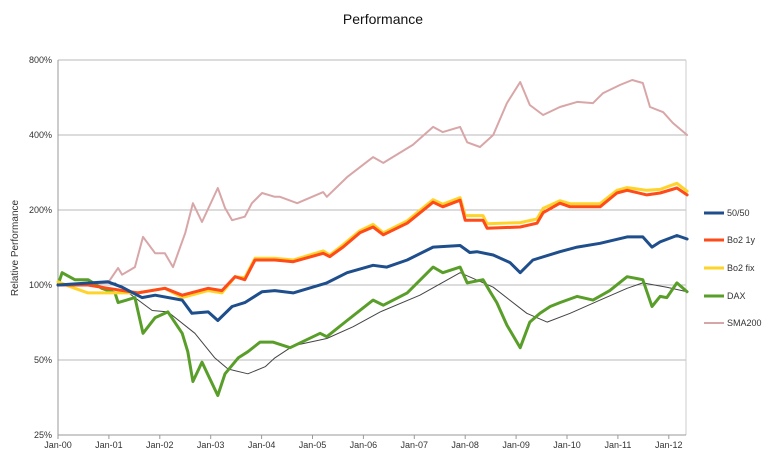 The image size is (770, 466). Describe the element at coordinates (736, 296) in the screenshot. I see `legend-label: DAX` at that location.